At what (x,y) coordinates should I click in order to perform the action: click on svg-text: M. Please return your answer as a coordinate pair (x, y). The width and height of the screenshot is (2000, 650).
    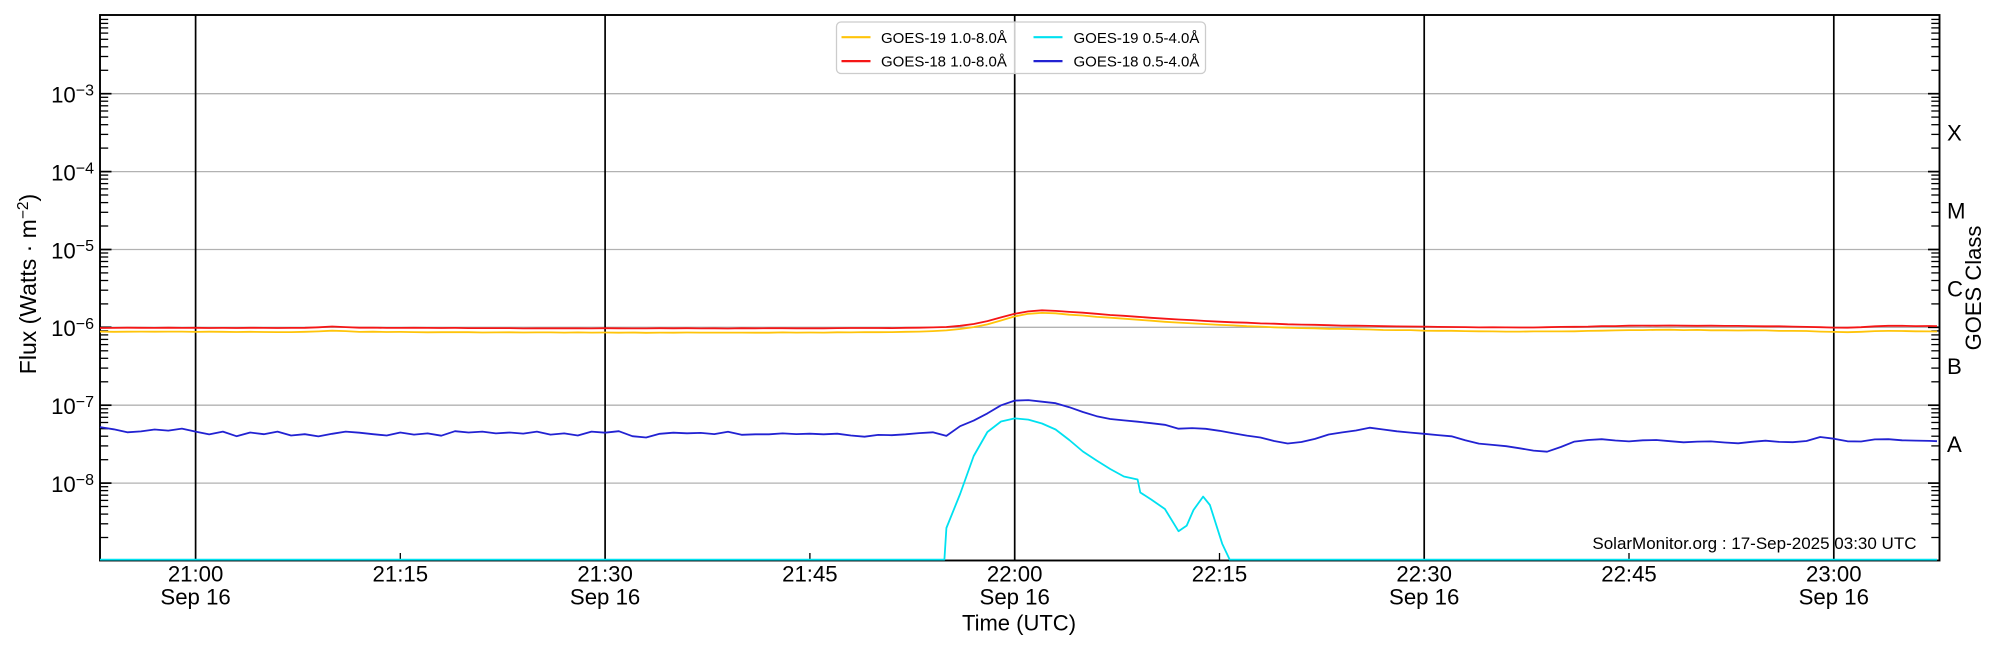
    Looking at the image, I should click on (1956, 210).